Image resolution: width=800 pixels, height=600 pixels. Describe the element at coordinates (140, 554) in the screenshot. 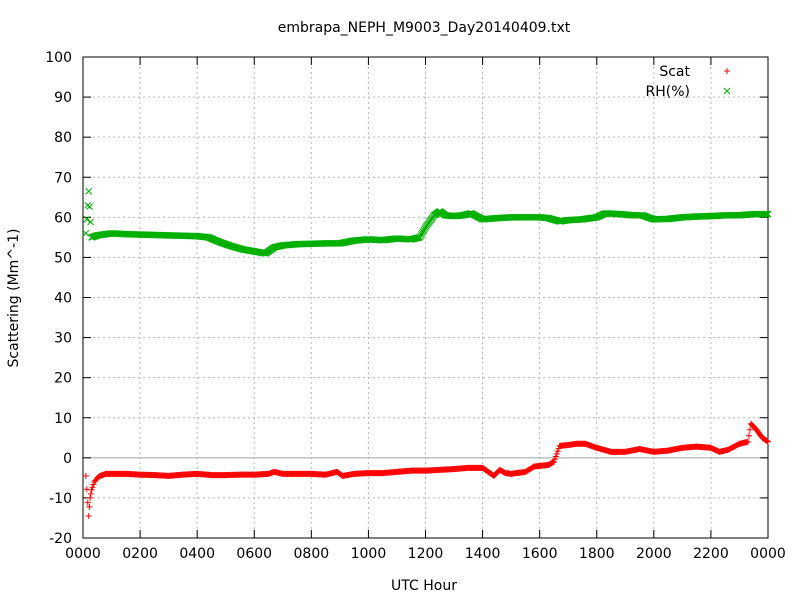

I see `x-tick-label: 0200` at that location.